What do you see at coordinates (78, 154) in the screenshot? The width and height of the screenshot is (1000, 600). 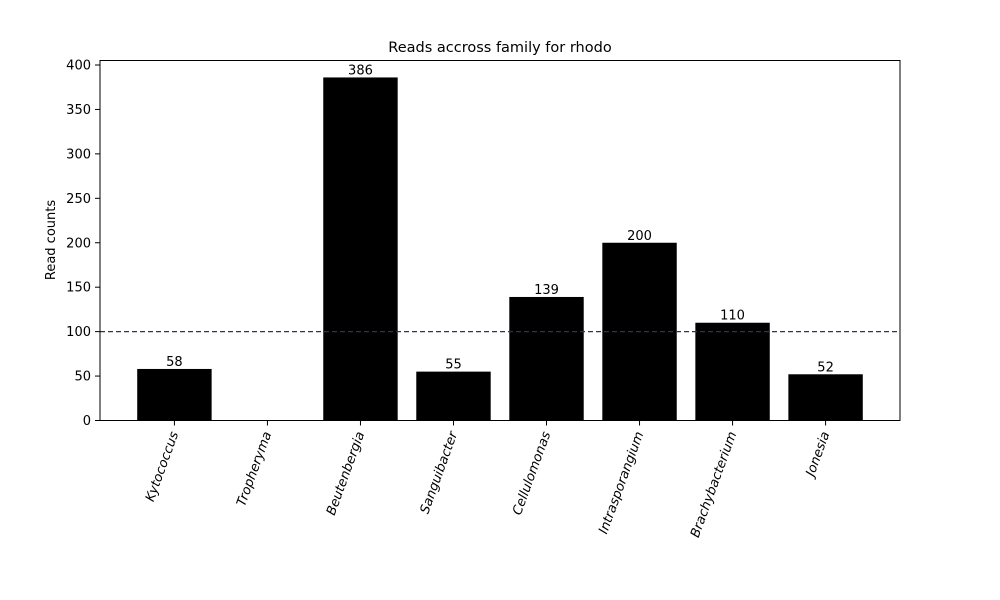 I see `y-tick-label: 300` at bounding box center [78, 154].